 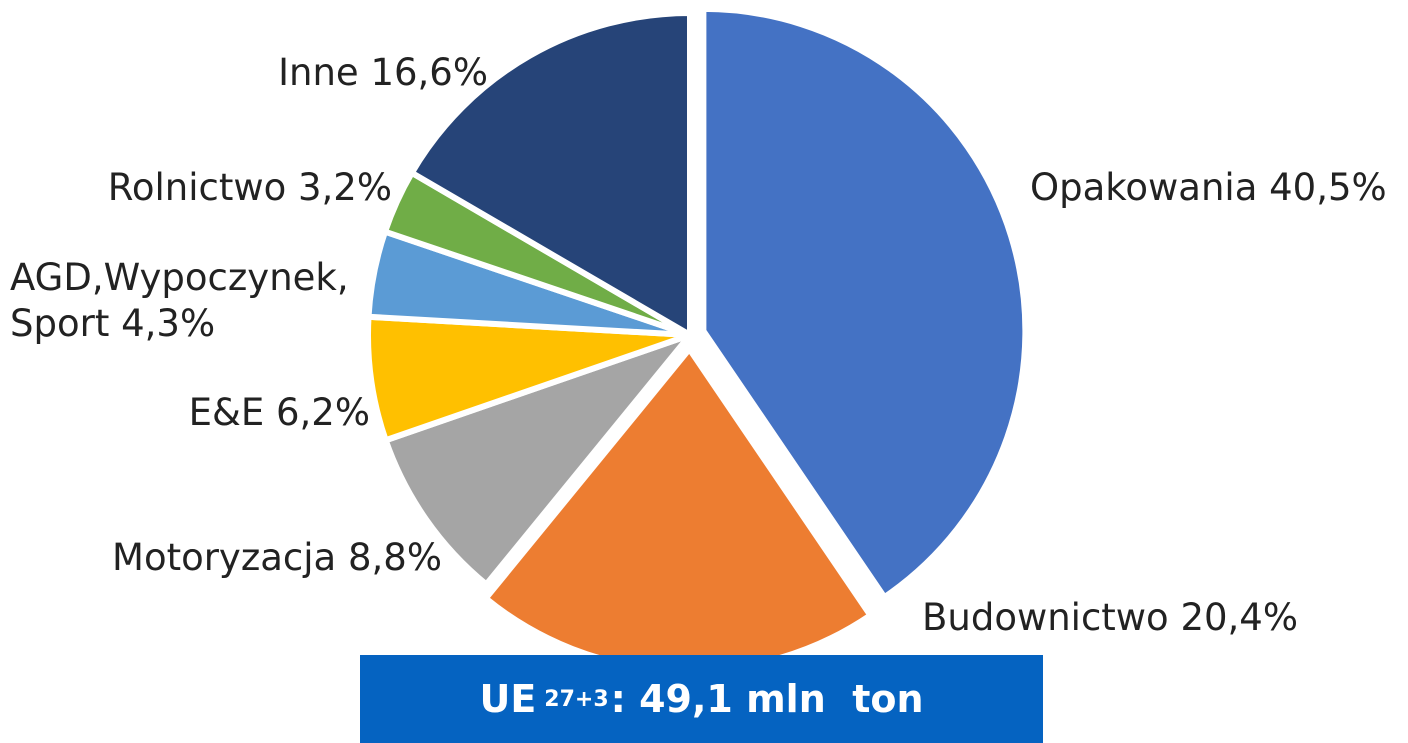 What do you see at coordinates (226, 412) in the screenshot?
I see `category-name: E&E` at bounding box center [226, 412].